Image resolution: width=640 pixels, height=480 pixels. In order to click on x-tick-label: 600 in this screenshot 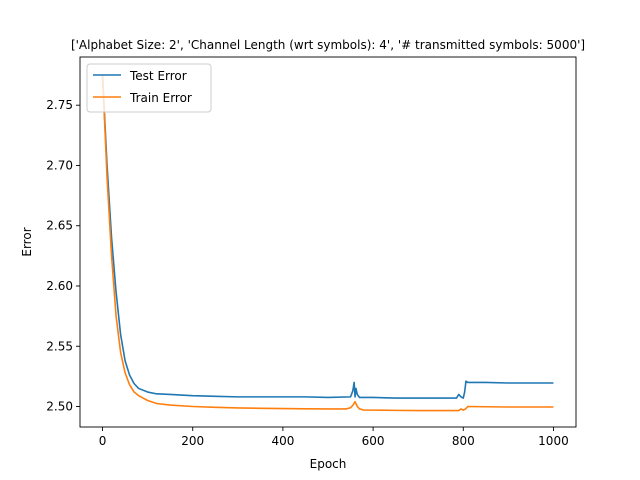, I will do `click(373, 441)`.